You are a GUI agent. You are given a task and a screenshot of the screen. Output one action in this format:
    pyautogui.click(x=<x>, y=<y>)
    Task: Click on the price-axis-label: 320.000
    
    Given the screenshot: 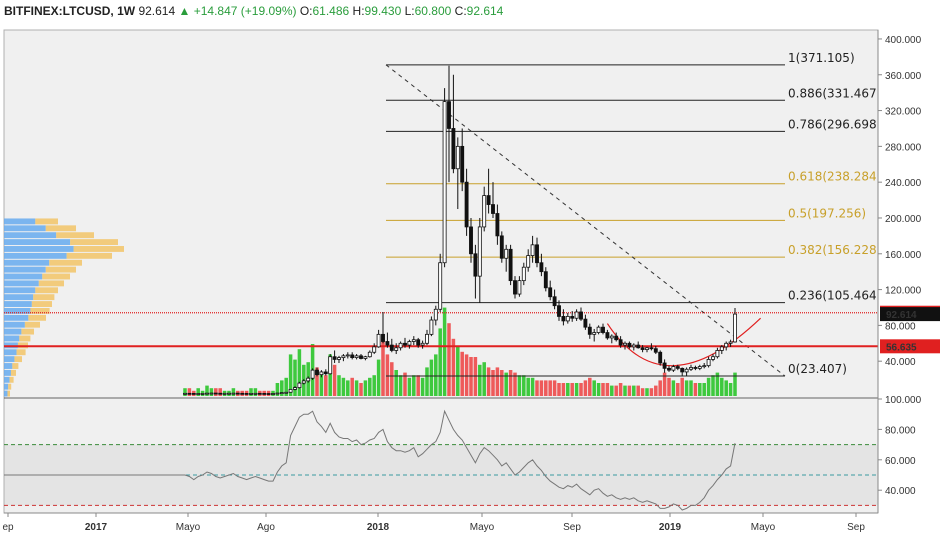 What is the action you would take?
    pyautogui.click(x=903, y=112)
    